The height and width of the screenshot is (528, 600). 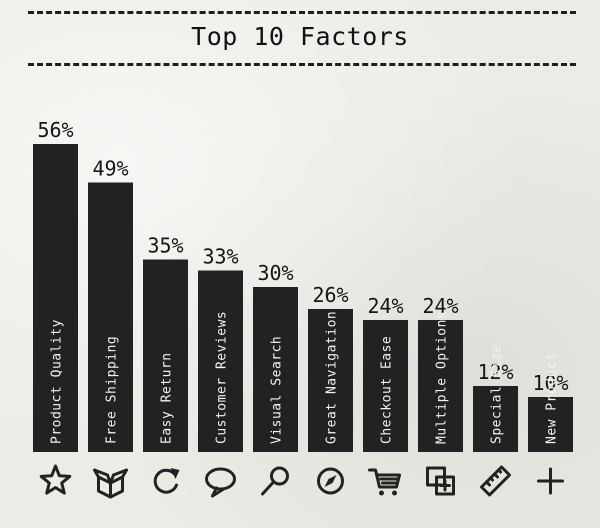 What do you see at coordinates (442, 377) in the screenshot?
I see `category-label-8: Multiple Options` at bounding box center [442, 377].